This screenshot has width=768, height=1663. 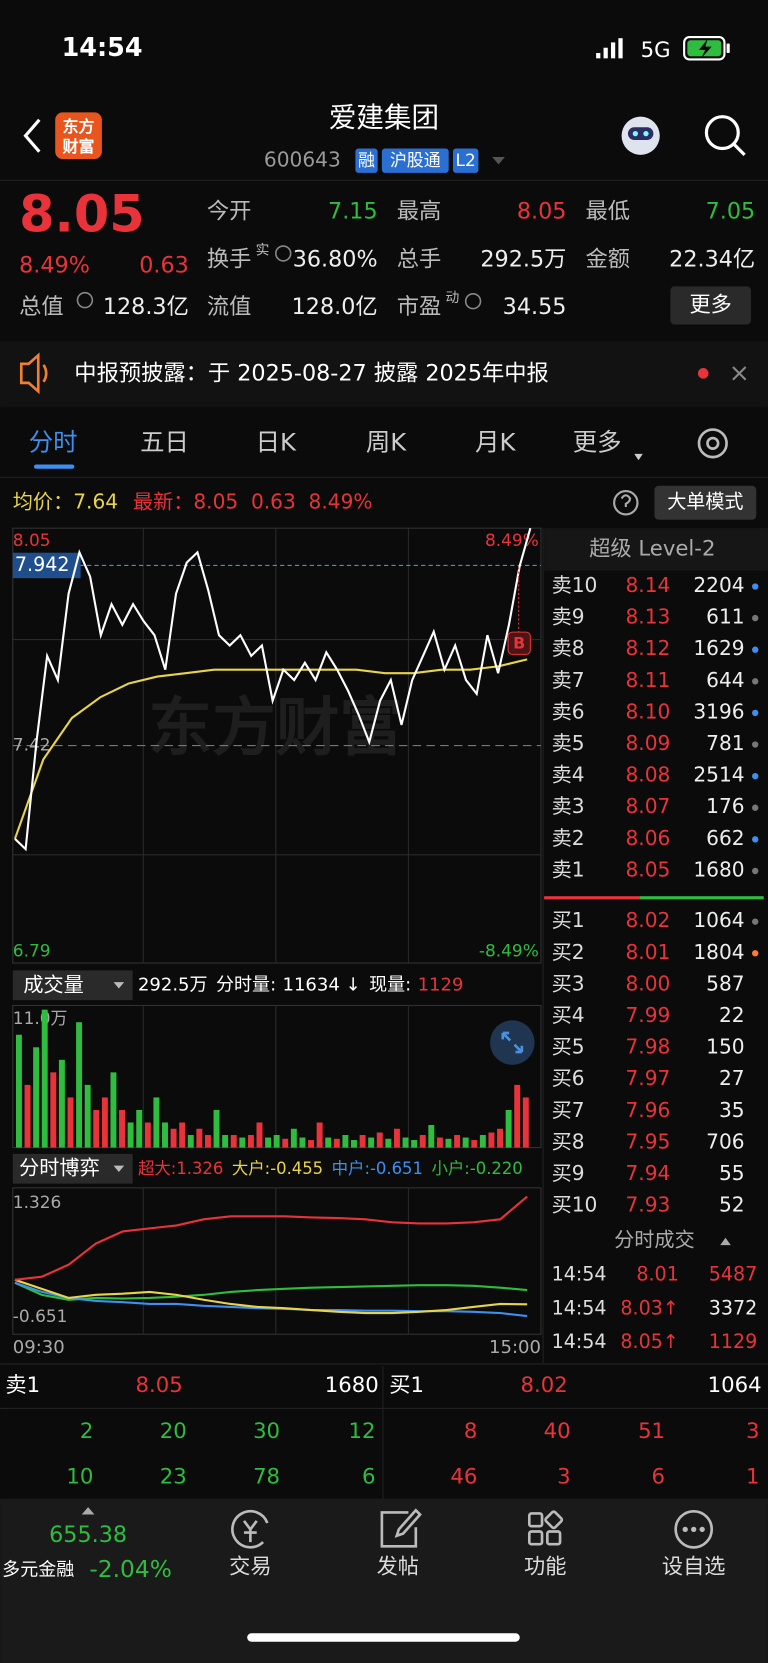 I want to click on tab: 周K, so click(x=386, y=441).